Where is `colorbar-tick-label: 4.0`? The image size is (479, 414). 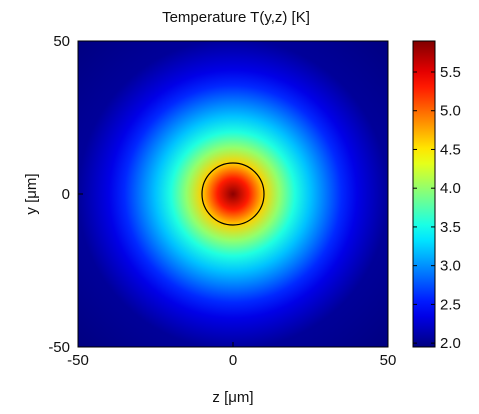 colorbar-tick-label: 4.0 is located at coordinates (450, 188).